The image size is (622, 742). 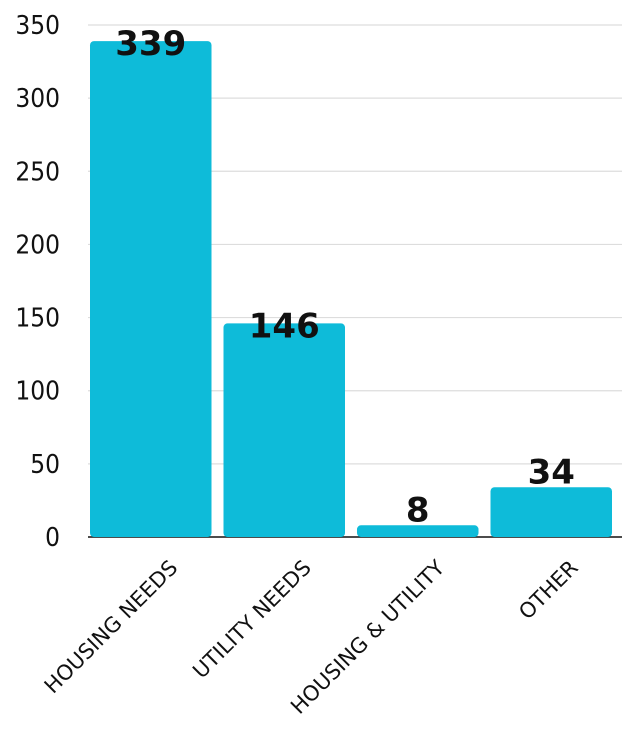 What do you see at coordinates (37, 26) in the screenshot?
I see `y-tick-label-350: 350` at bounding box center [37, 26].